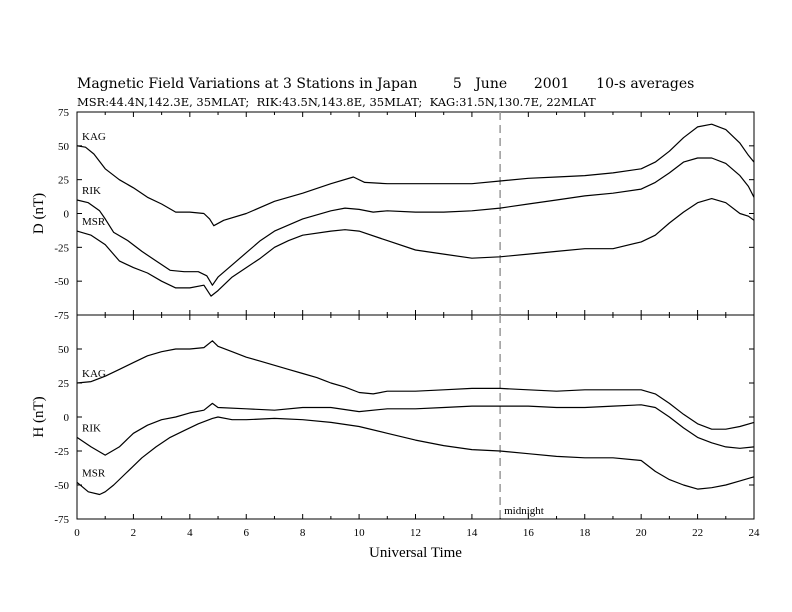 The height and width of the screenshot is (612, 792). I want to click on x-tick-label: 6, so click(247, 533).